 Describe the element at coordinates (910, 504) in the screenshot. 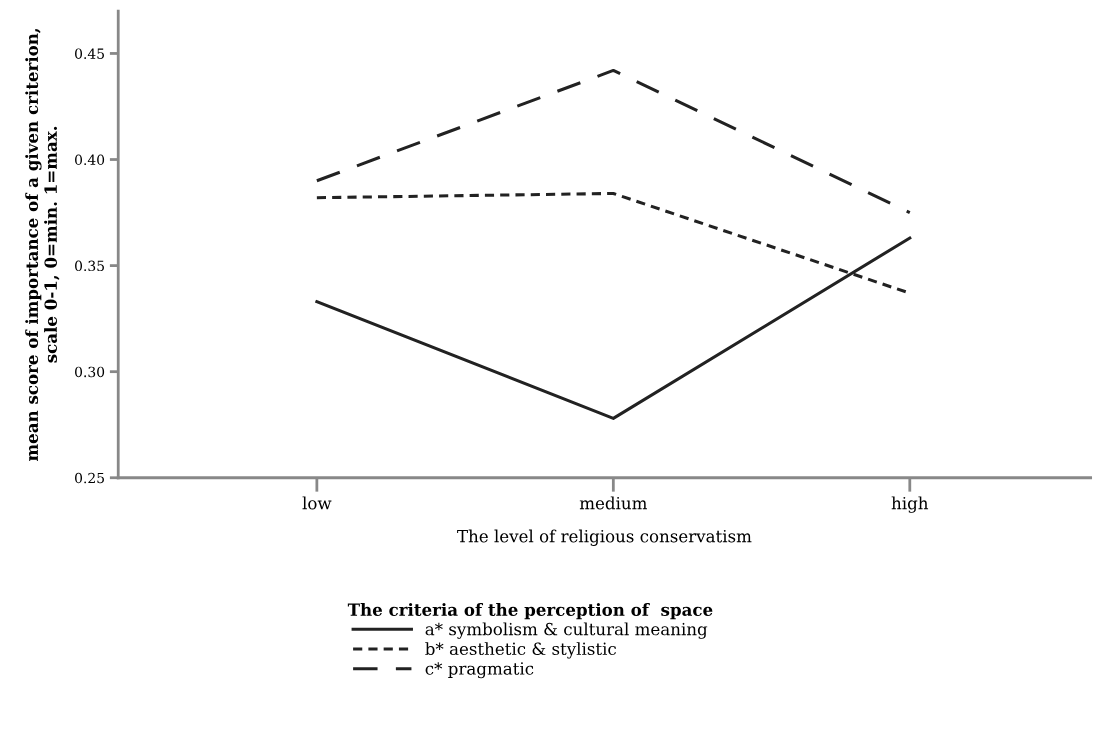

I see `x-tick-label: high` at that location.